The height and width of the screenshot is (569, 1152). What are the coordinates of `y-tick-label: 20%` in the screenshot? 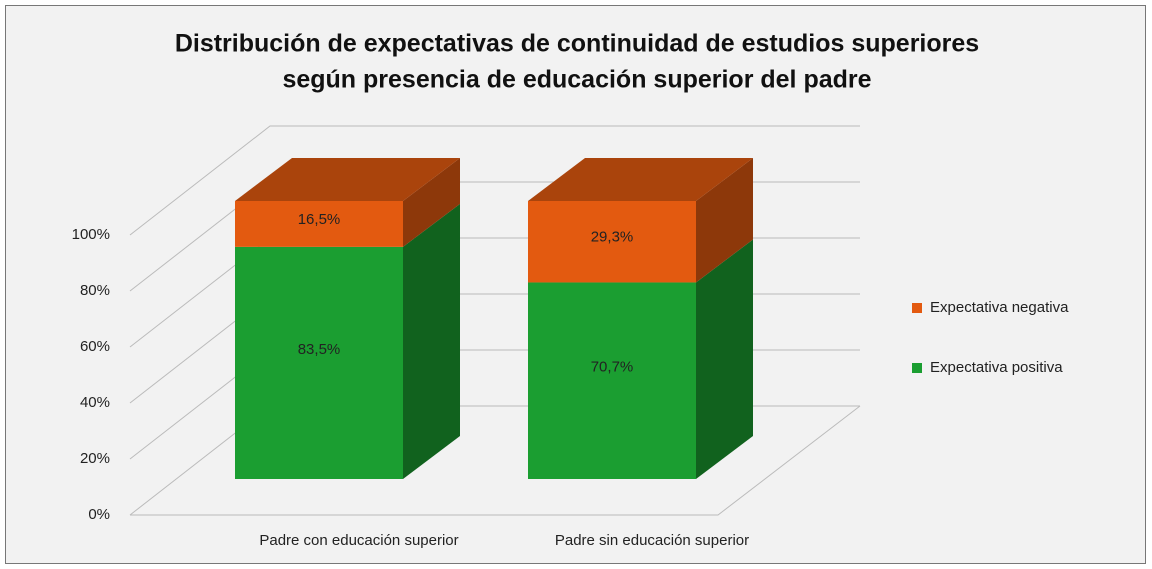 It's located at (95, 458).